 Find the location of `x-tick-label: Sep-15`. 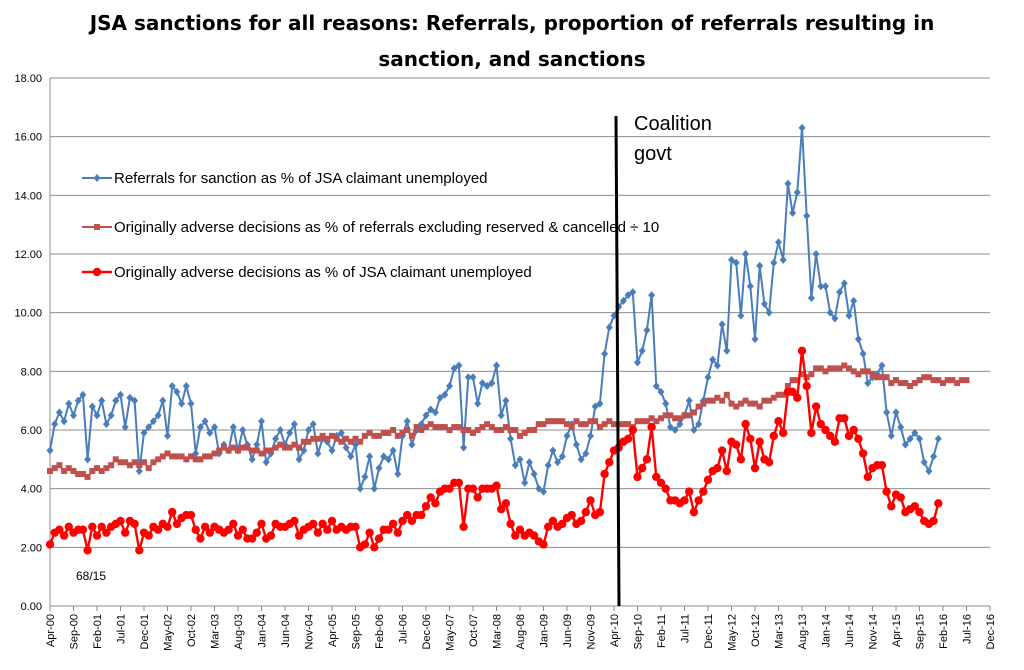

x-tick-label: Sep-15 is located at coordinates (921, 631).